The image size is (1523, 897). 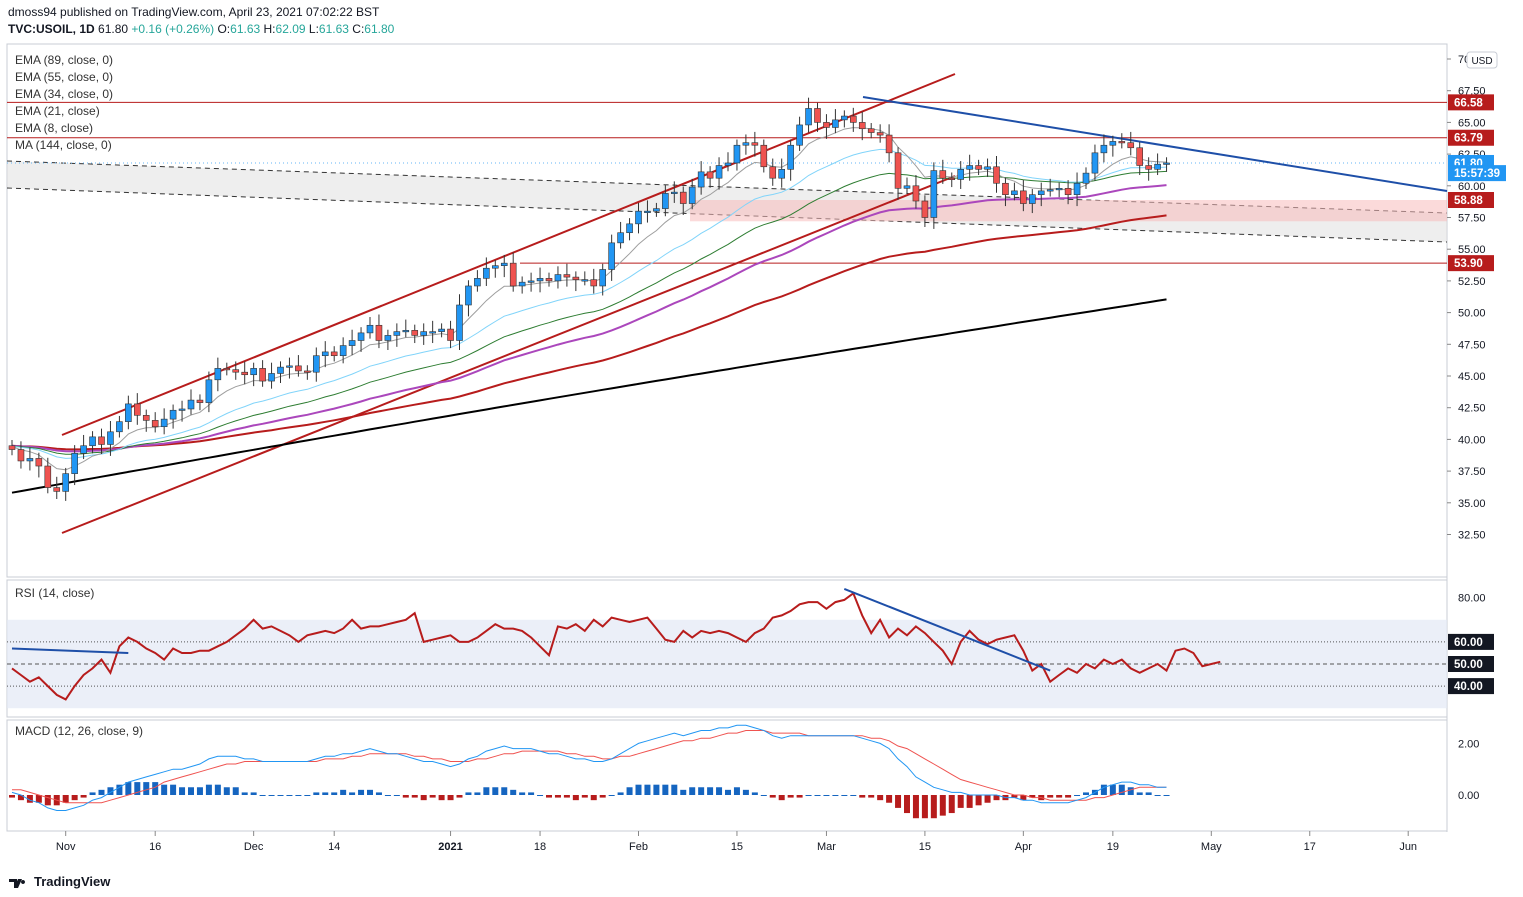 What do you see at coordinates (224, 29) in the screenshot?
I see `open-label: O:` at bounding box center [224, 29].